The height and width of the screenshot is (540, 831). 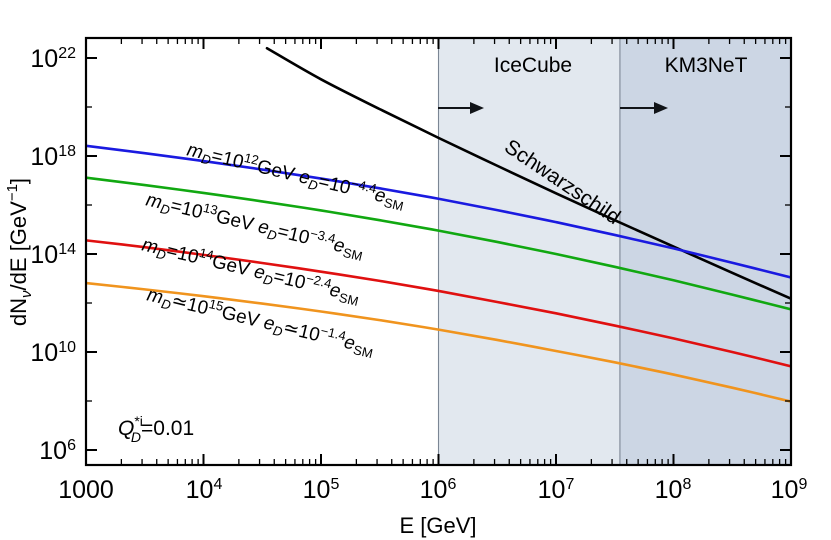 I want to click on green-e-sym: e, so click(x=263, y=227).